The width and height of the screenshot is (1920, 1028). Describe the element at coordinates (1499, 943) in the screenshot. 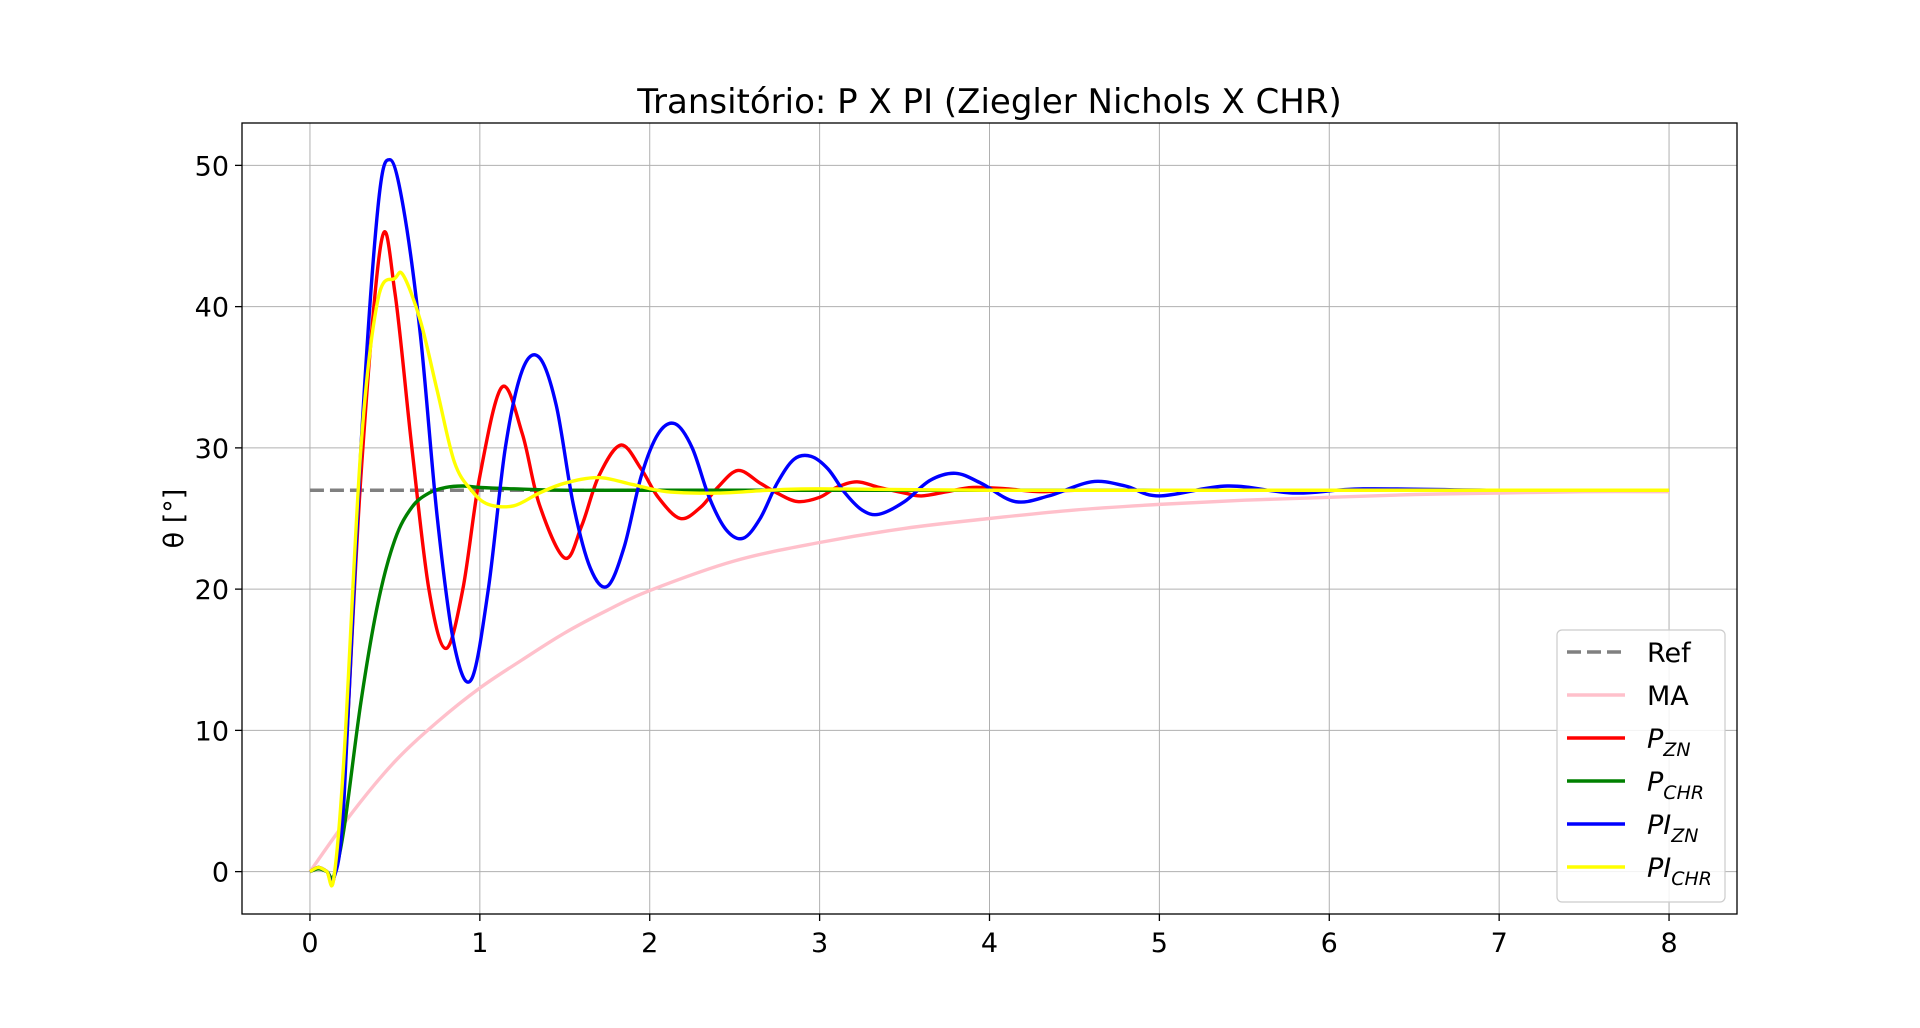

I see `x-tick-label: 7` at that location.